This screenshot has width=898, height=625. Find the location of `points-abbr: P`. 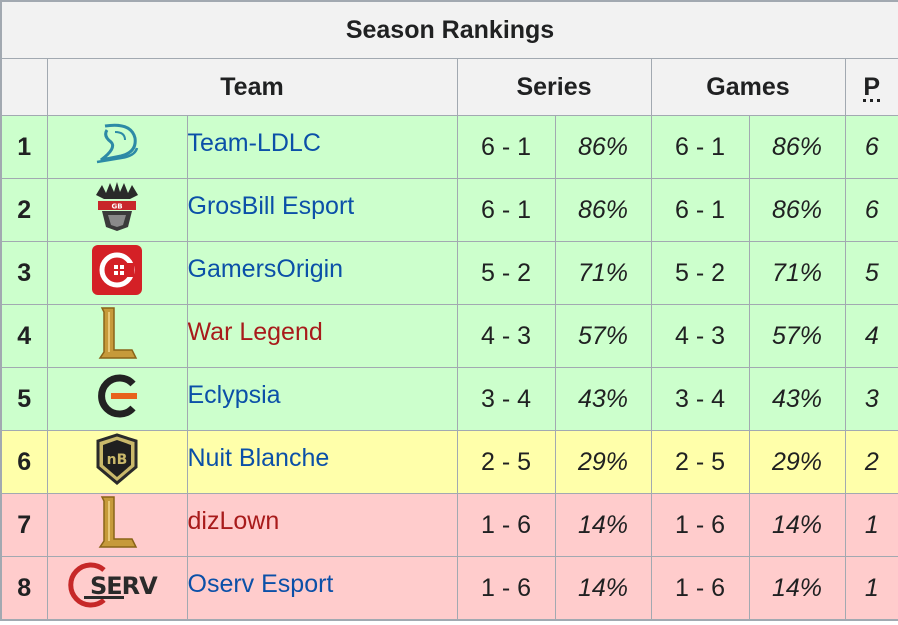

points-abbr: P is located at coordinates (872, 87).